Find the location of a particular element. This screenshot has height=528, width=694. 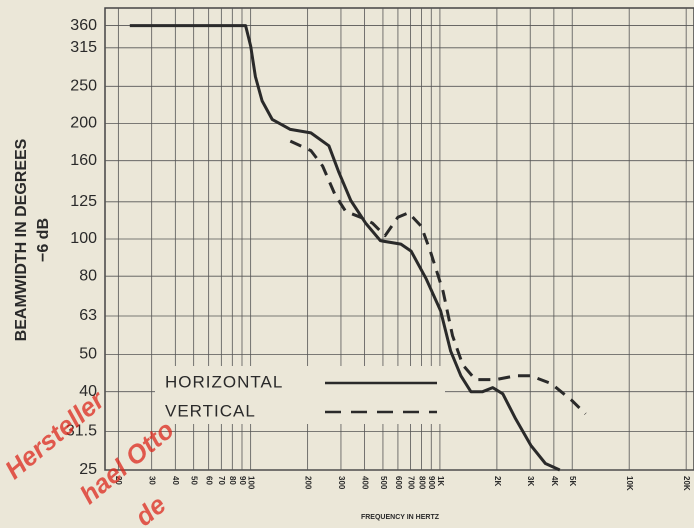

y-tick-label: 160 is located at coordinates (83, 160).